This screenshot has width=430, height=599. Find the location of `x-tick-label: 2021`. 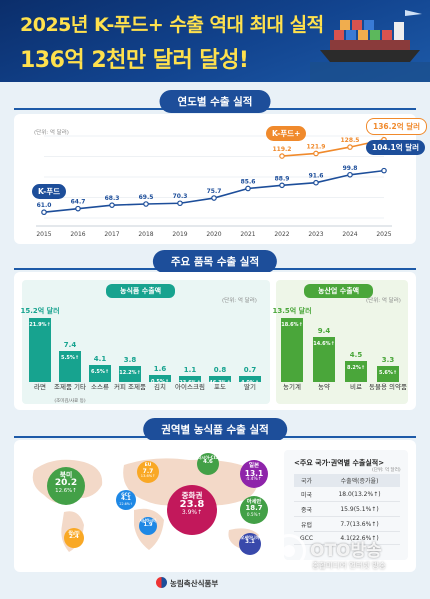

x-tick-label: 2021 is located at coordinates (247, 234).